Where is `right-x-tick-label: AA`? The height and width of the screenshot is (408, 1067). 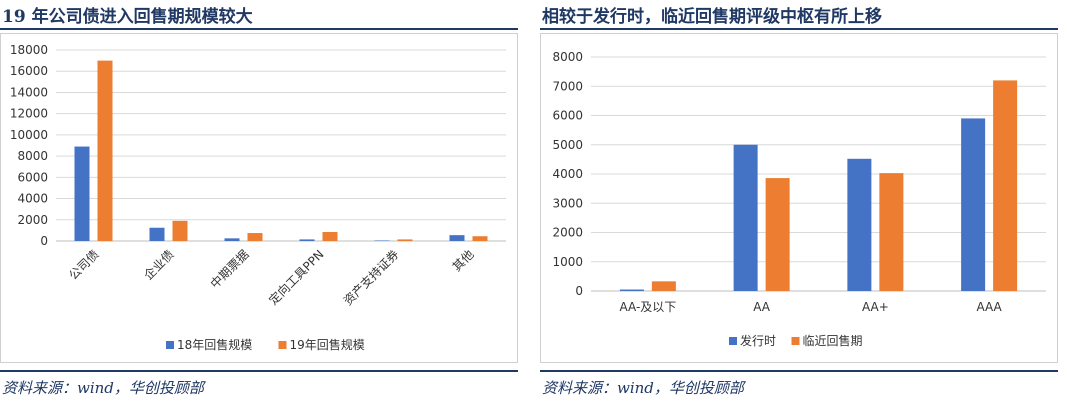 right-x-tick-label: AA is located at coordinates (762, 307).